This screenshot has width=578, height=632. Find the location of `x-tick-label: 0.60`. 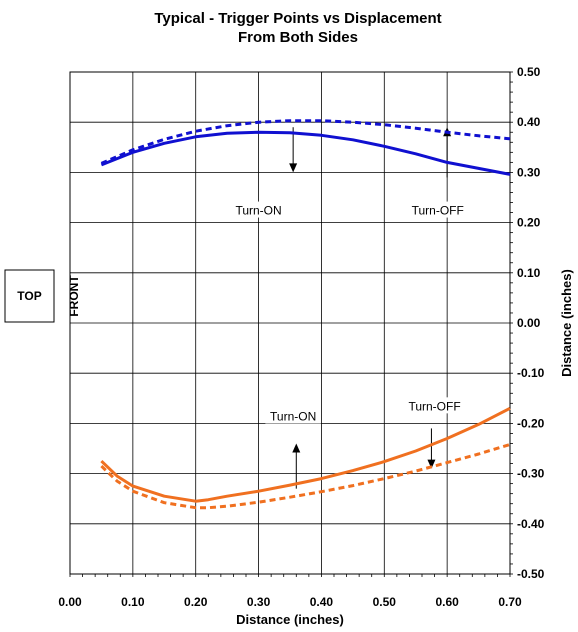

x-tick-label: 0.60 is located at coordinates (447, 602).